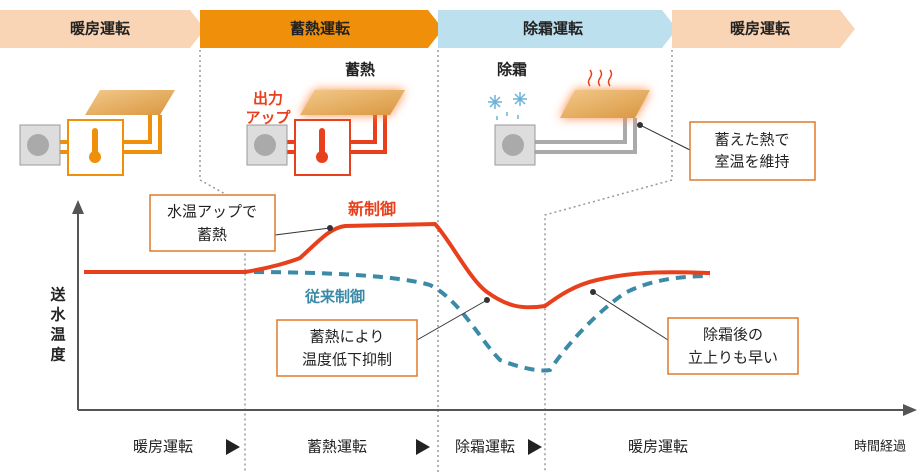  Describe the element at coordinates (397, 265) in the screenshot. I see `new-curve` at that location.